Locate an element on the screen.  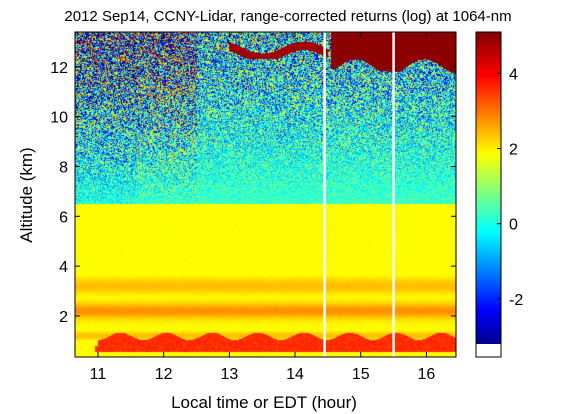
y-tick-label: 4 is located at coordinates (63, 267).